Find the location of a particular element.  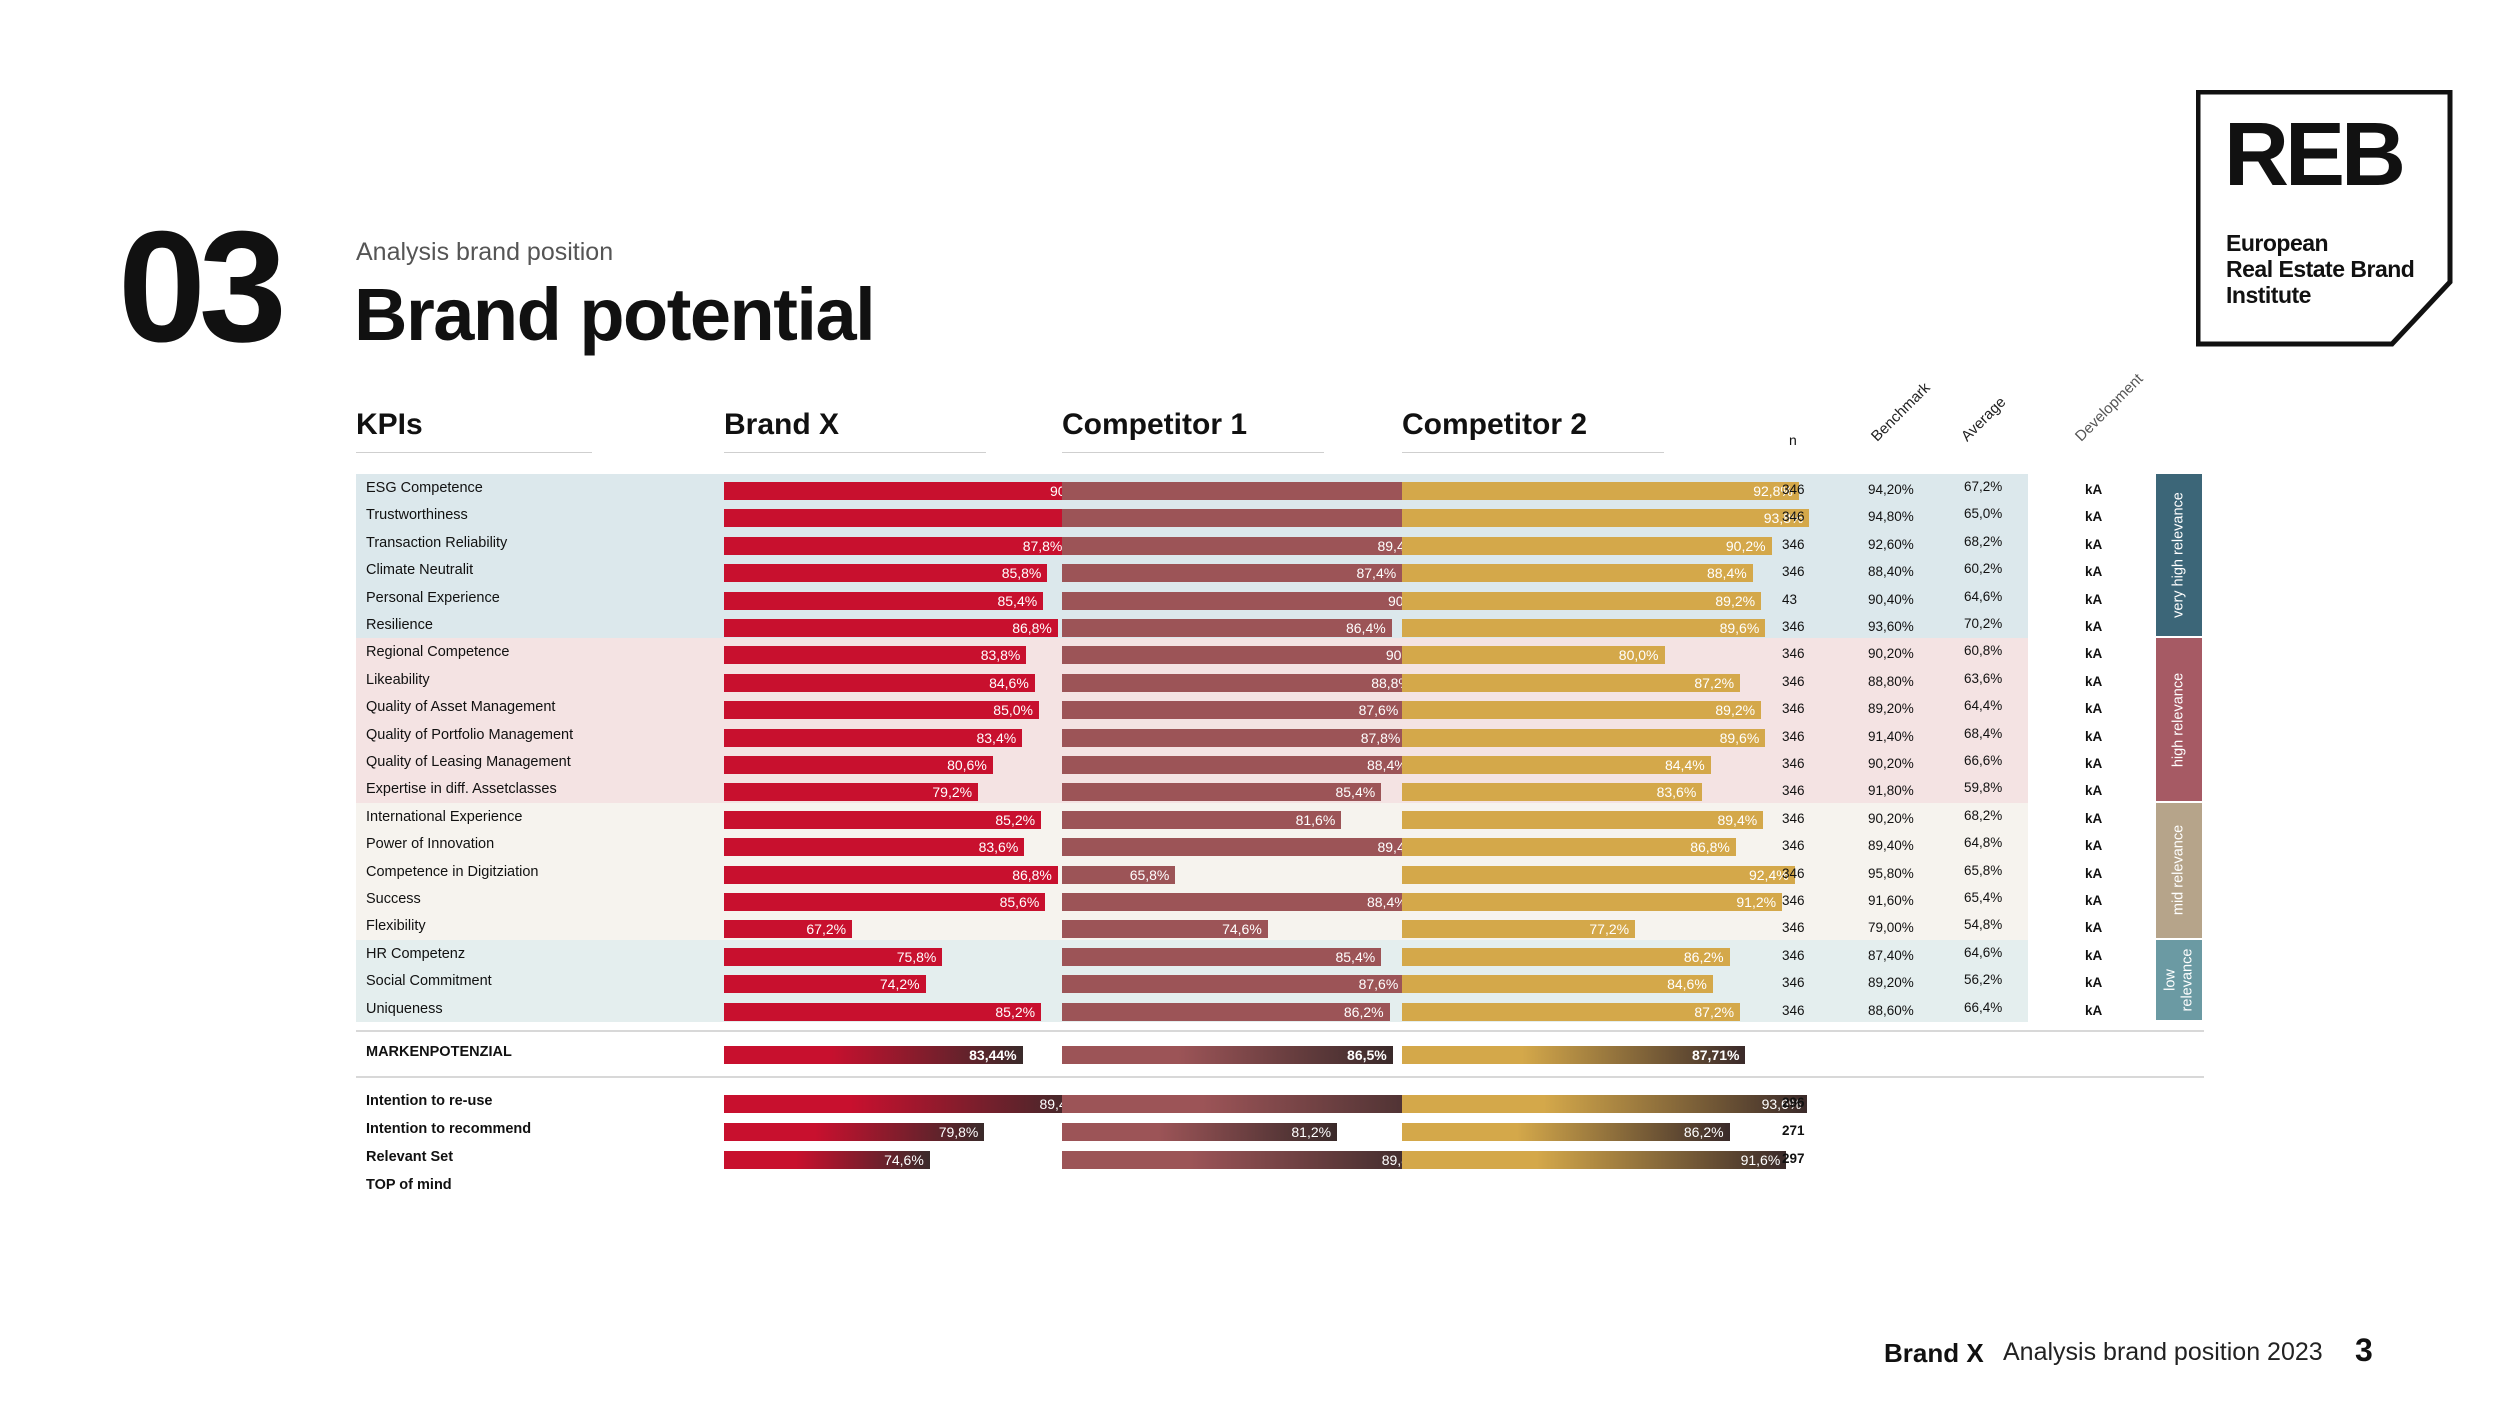

kpi-bar-c1: 88,4% is located at coordinates (1237, 765).